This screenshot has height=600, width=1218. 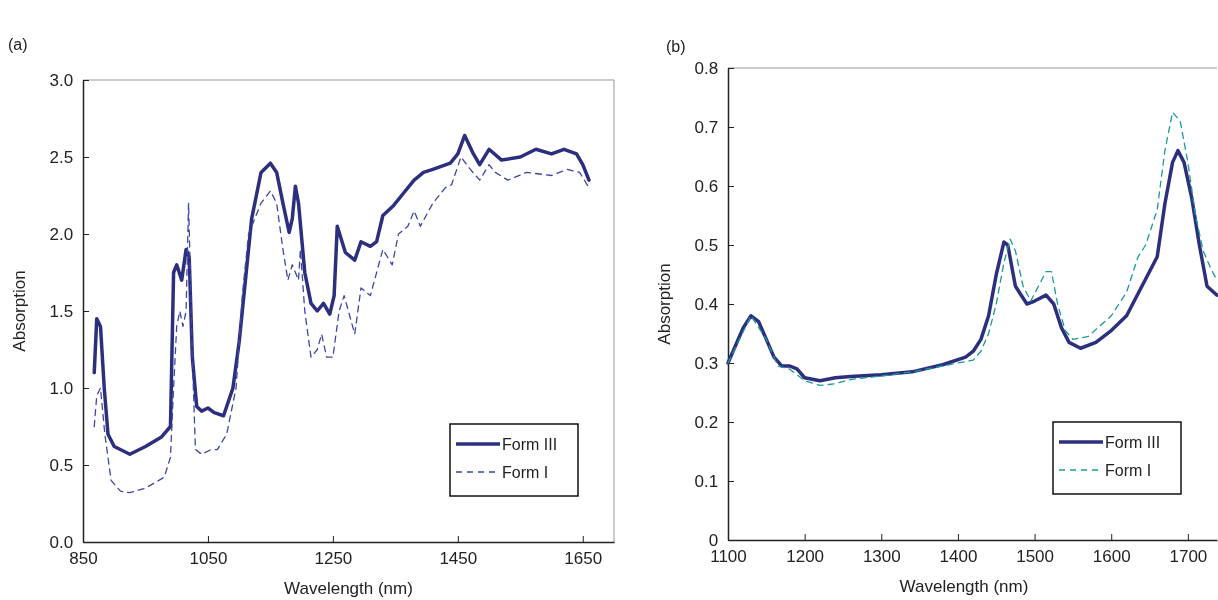 I want to click on x-tick-label: 1500, so click(x=1035, y=556).